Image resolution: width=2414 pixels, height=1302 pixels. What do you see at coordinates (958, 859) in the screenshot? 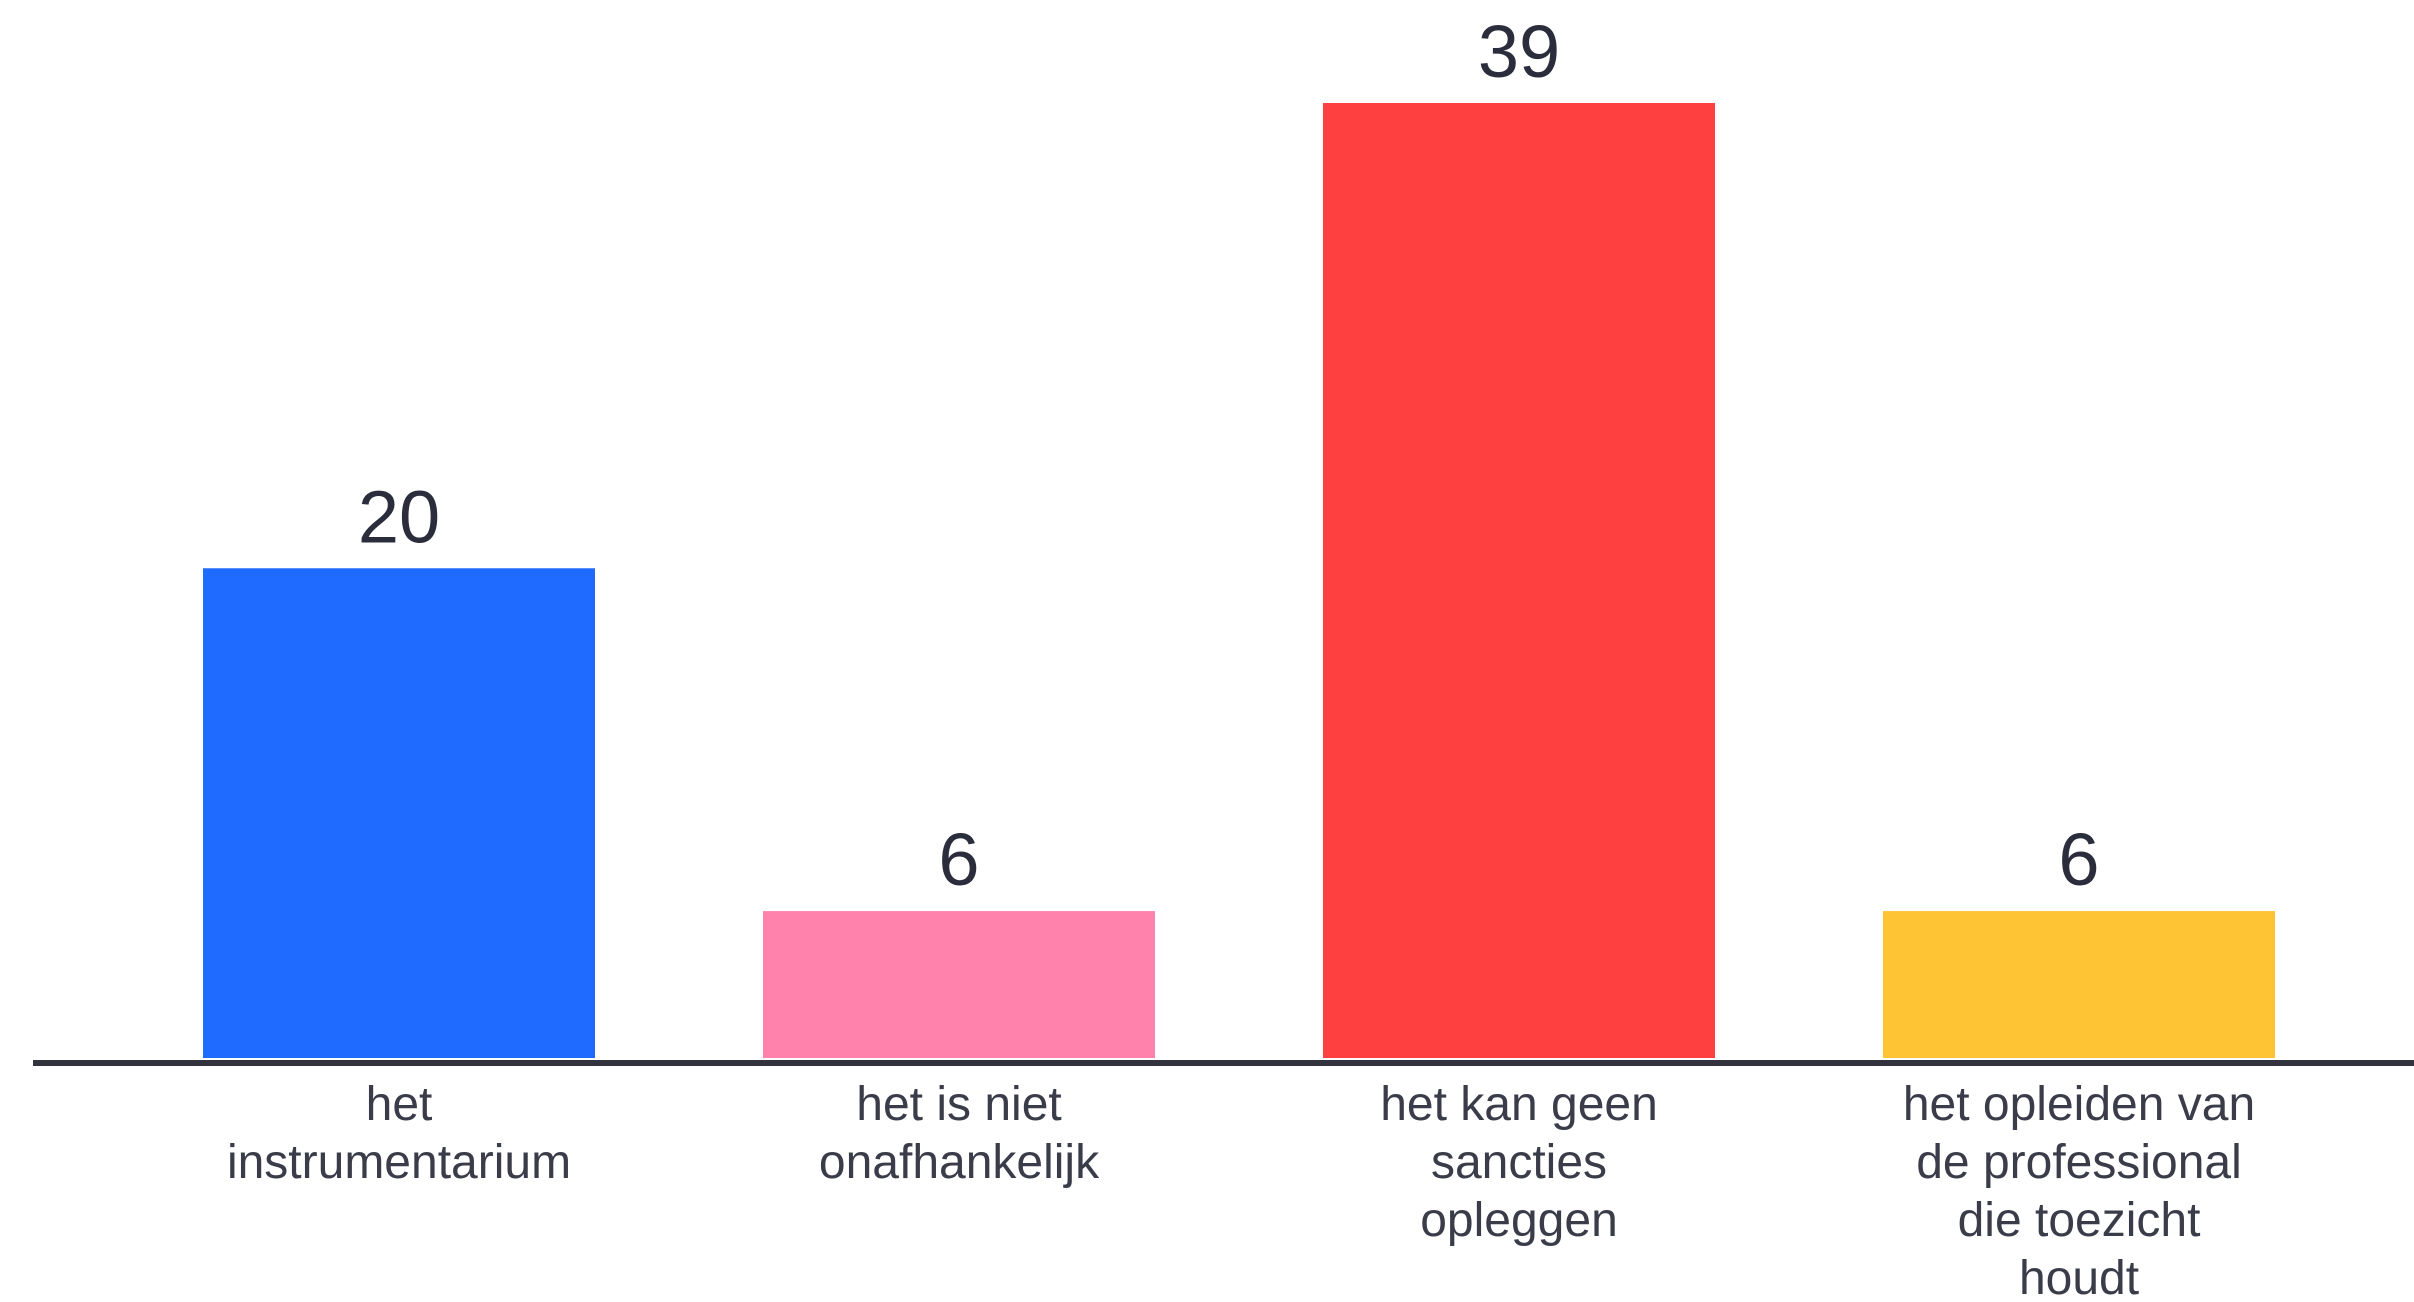
I see `bar-value-label-2: 6` at bounding box center [958, 859].